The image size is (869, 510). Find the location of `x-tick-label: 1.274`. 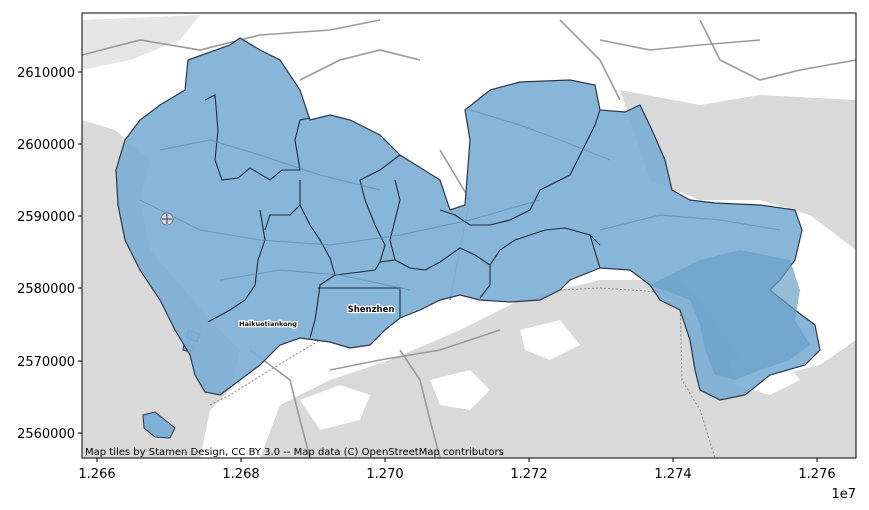

x-tick-label: 1.274 is located at coordinates (672, 474).